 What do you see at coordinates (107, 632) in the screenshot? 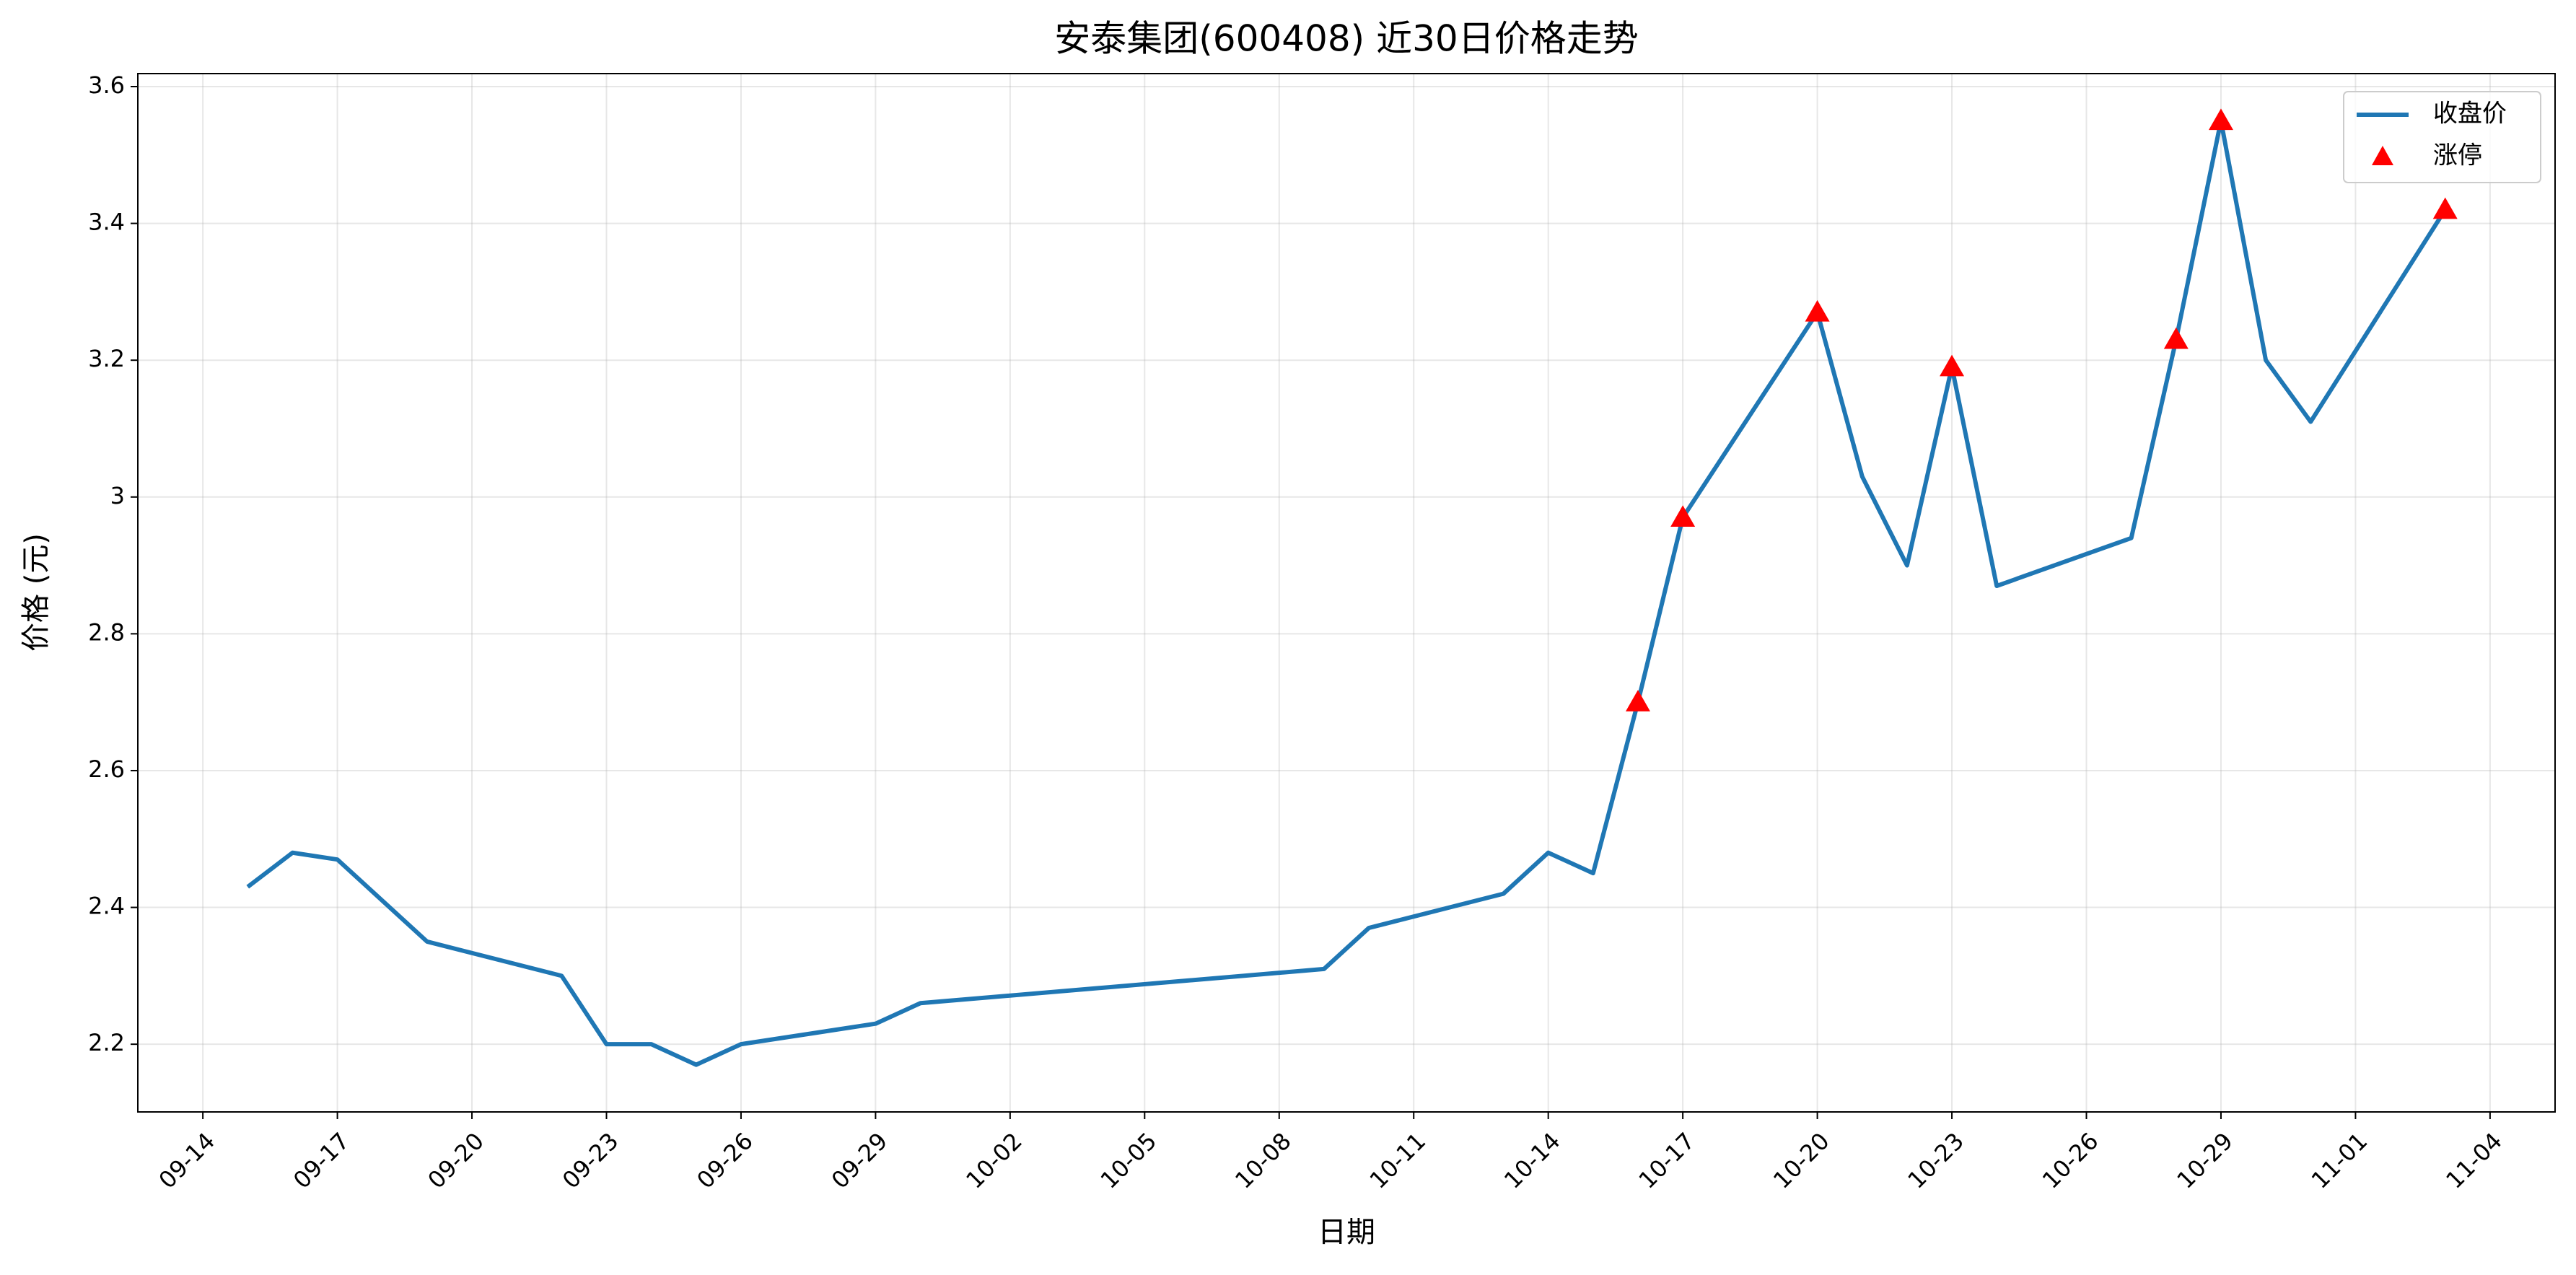
I see `y-tick-label: 2.8` at bounding box center [107, 632].